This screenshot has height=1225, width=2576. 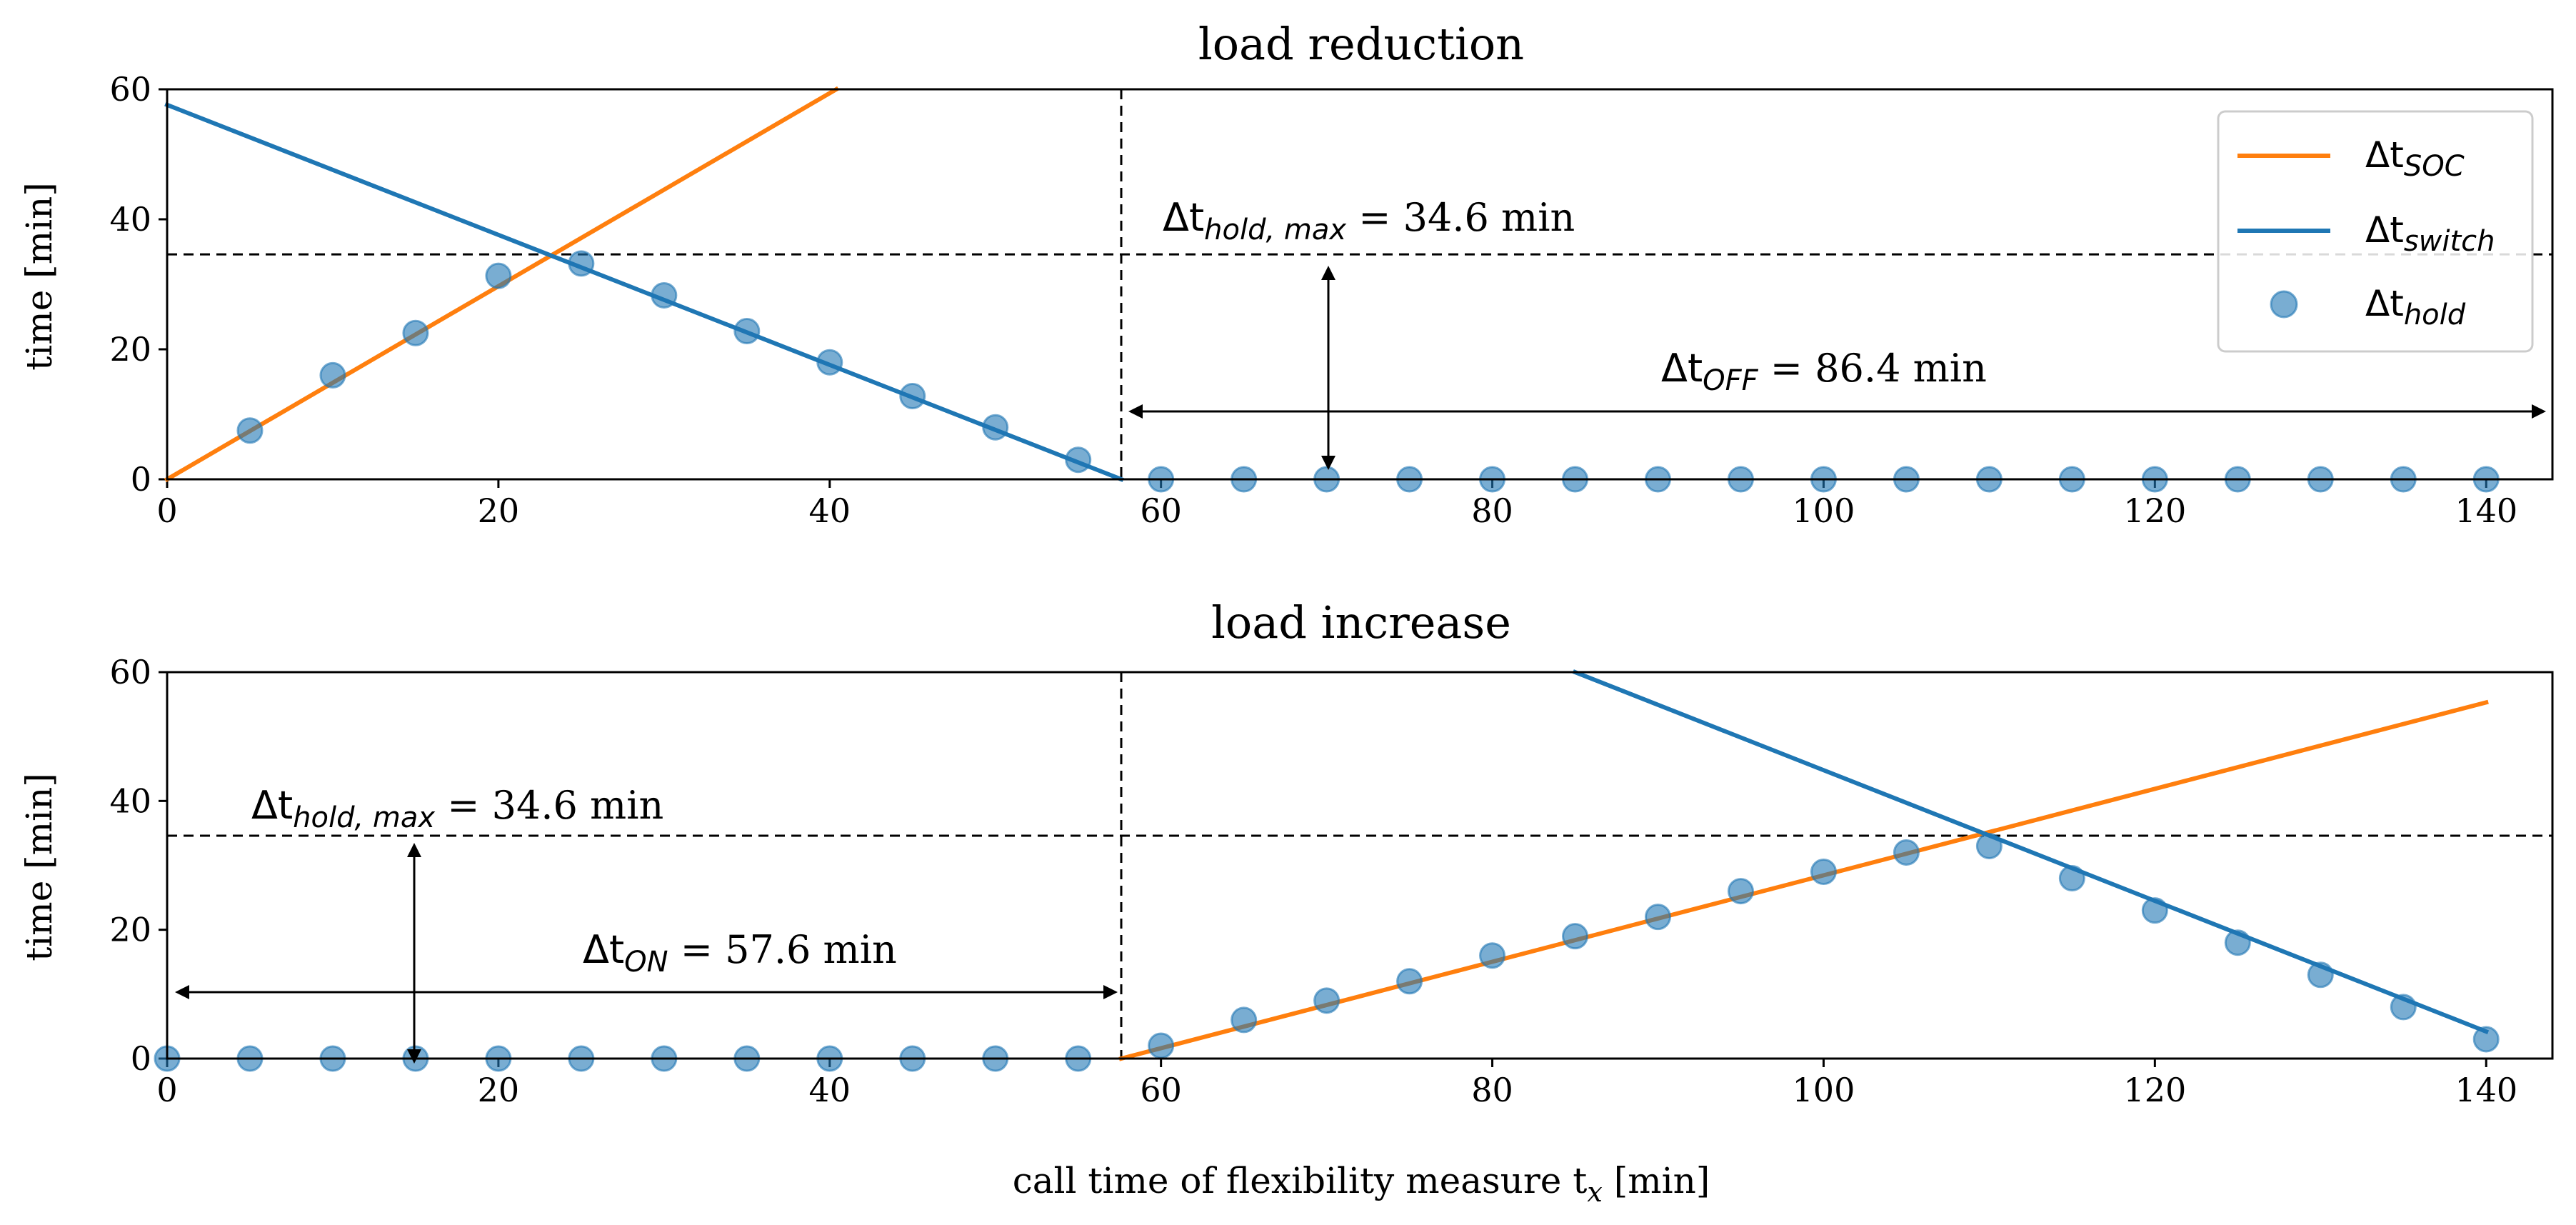 What do you see at coordinates (39, 276) in the screenshot?
I see `ylabel-top: time [min]` at bounding box center [39, 276].